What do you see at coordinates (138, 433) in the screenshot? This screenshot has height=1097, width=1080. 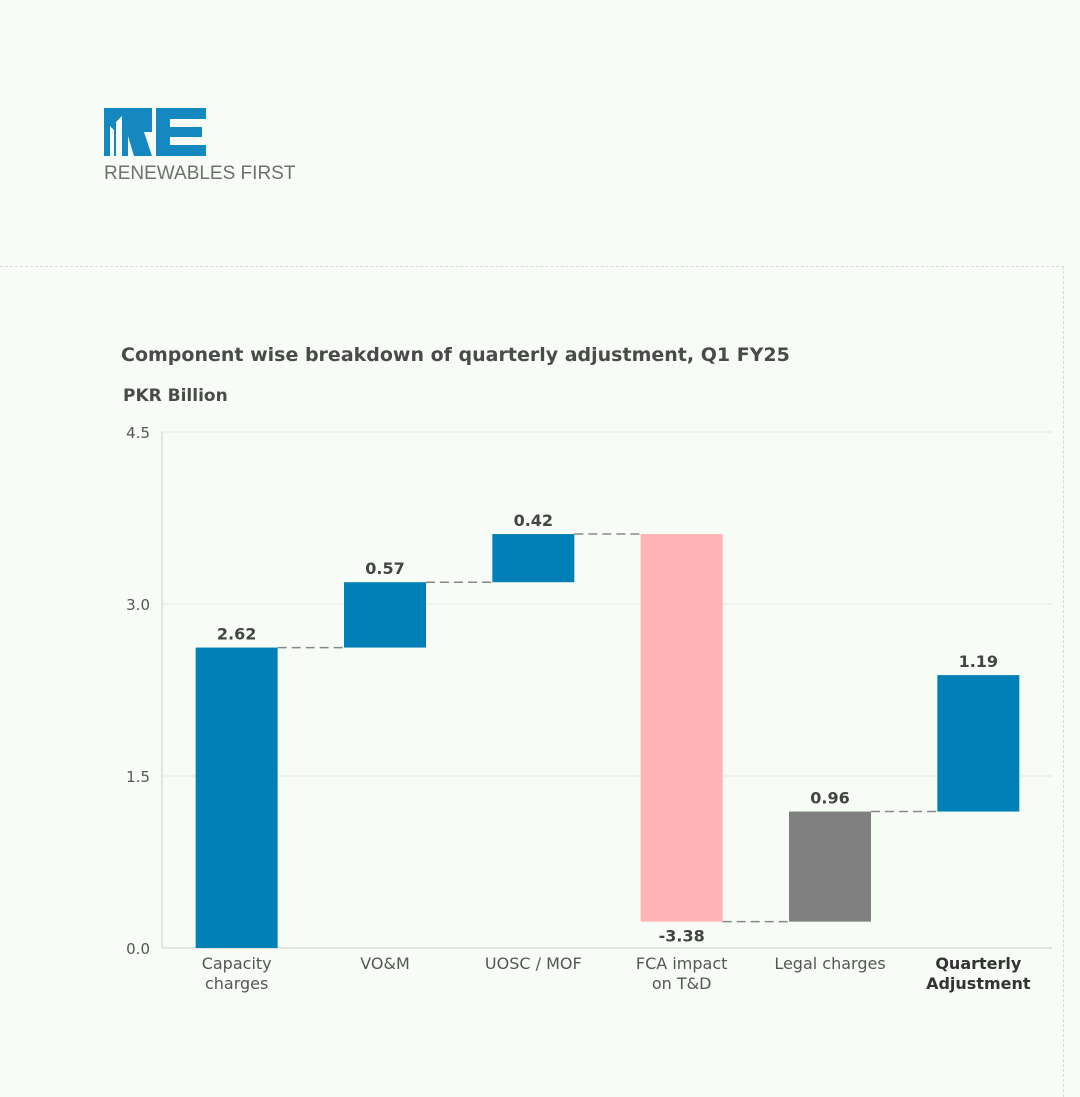 I see `y-tick-label: 4.5` at bounding box center [138, 433].